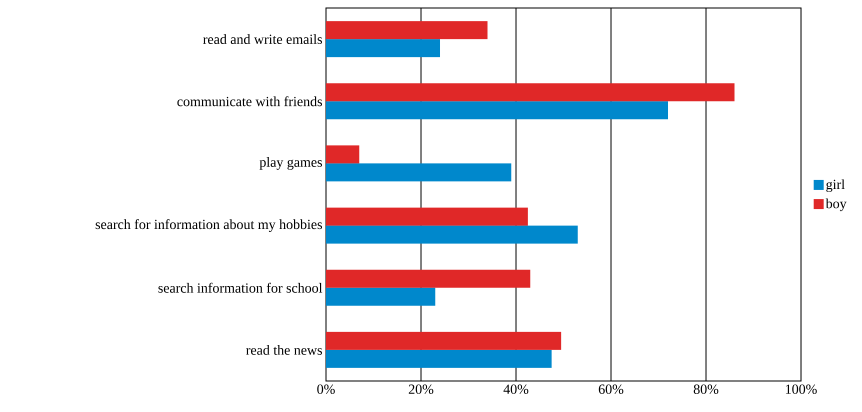 The image size is (862, 412). What do you see at coordinates (326, 389) in the screenshot?
I see `x-tick-label: 0%` at bounding box center [326, 389].